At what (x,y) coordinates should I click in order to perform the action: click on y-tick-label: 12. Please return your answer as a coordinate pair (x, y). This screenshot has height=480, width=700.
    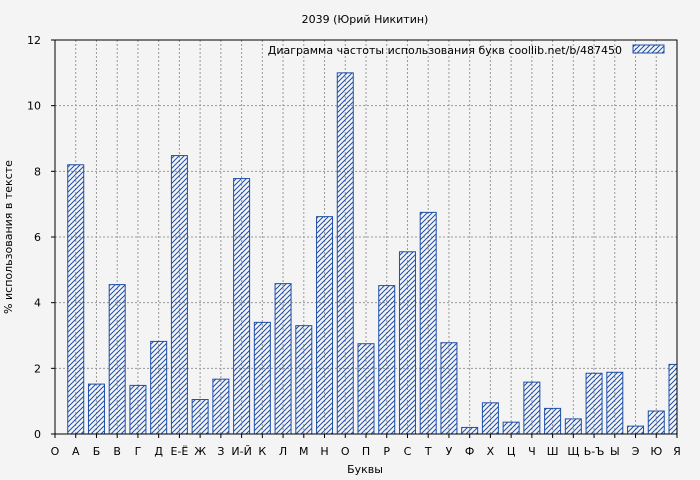
    Looking at the image, I should click on (34, 40).